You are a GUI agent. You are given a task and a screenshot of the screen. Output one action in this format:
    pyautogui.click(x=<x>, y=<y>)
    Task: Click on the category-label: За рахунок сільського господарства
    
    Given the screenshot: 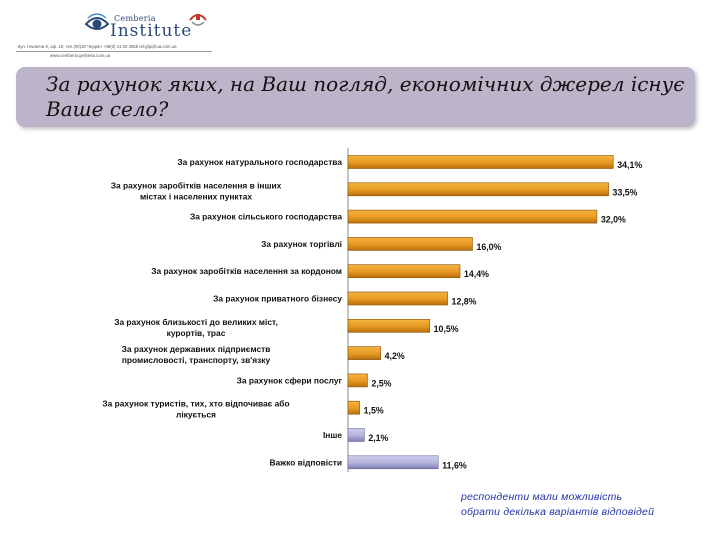 What is the action you would take?
    pyautogui.click(x=266, y=217)
    